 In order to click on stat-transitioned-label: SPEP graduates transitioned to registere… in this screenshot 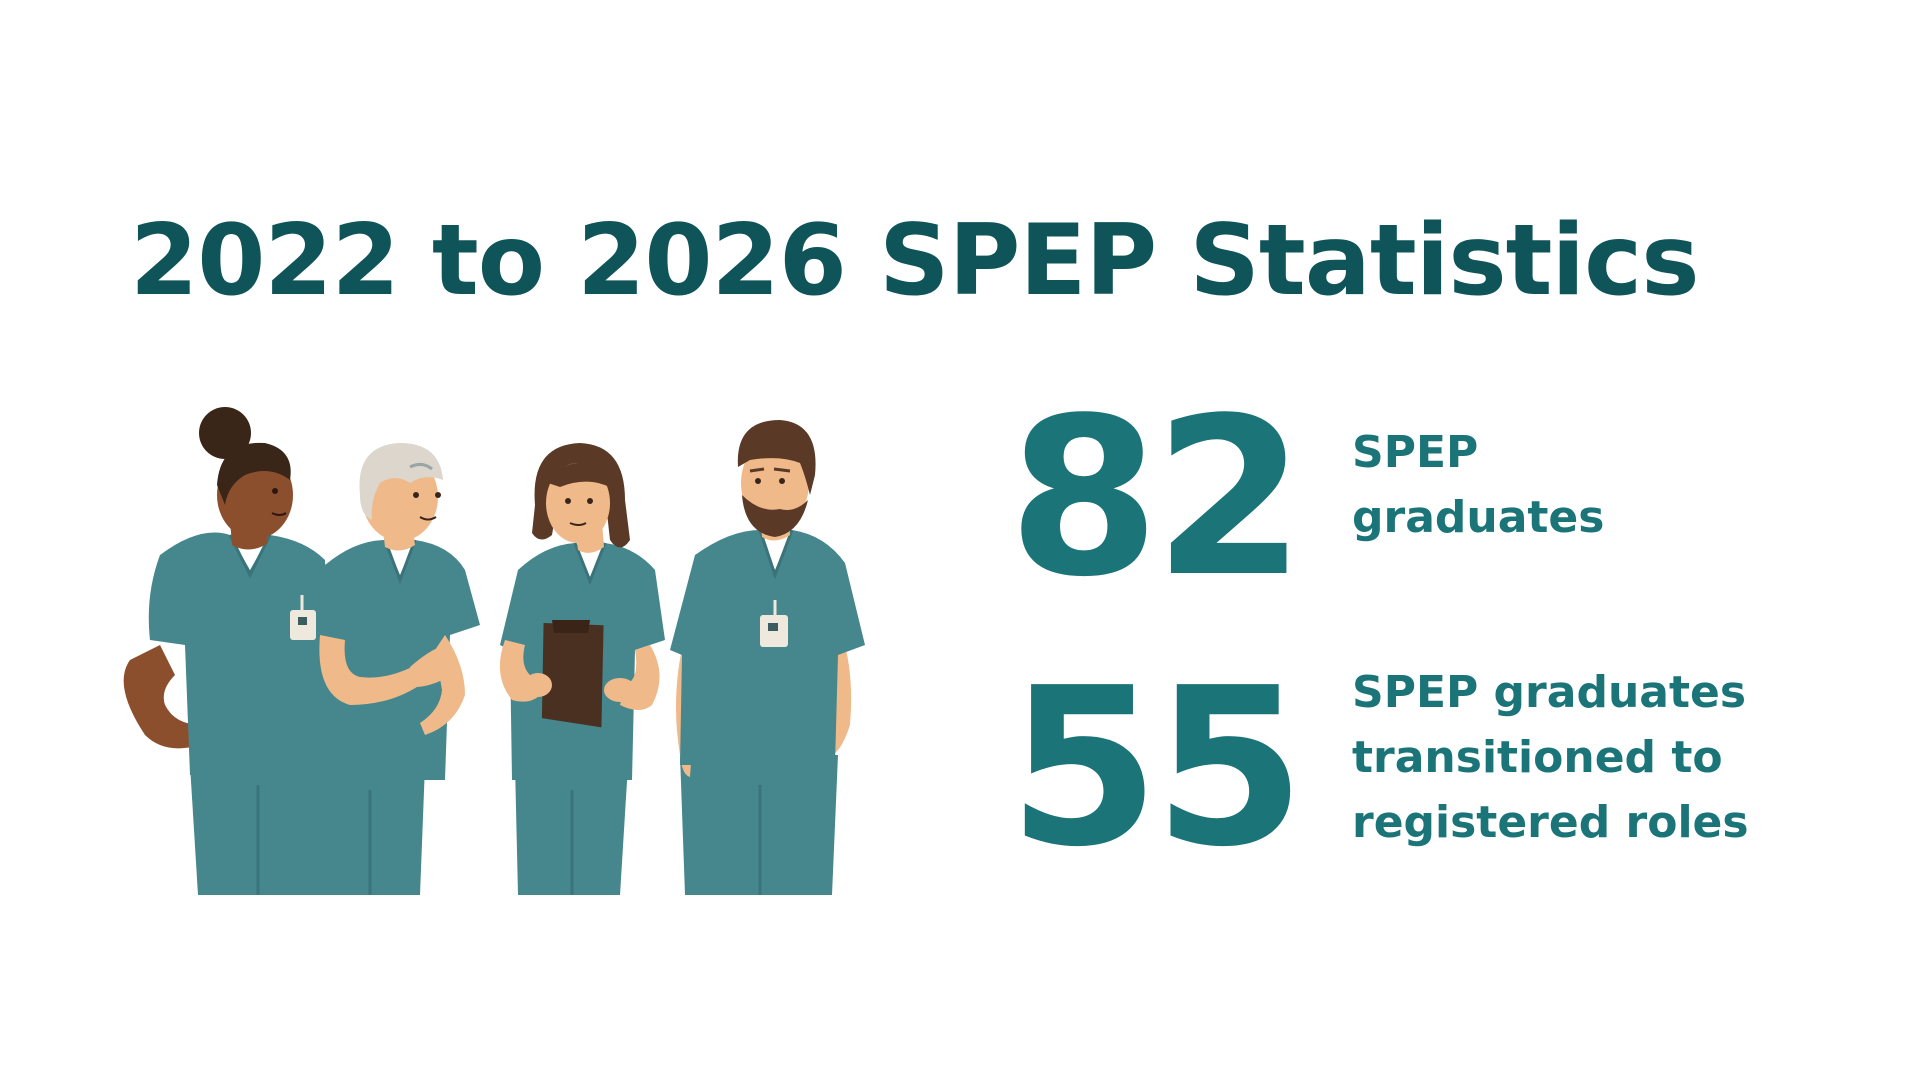, I will do `click(1550, 757)`.